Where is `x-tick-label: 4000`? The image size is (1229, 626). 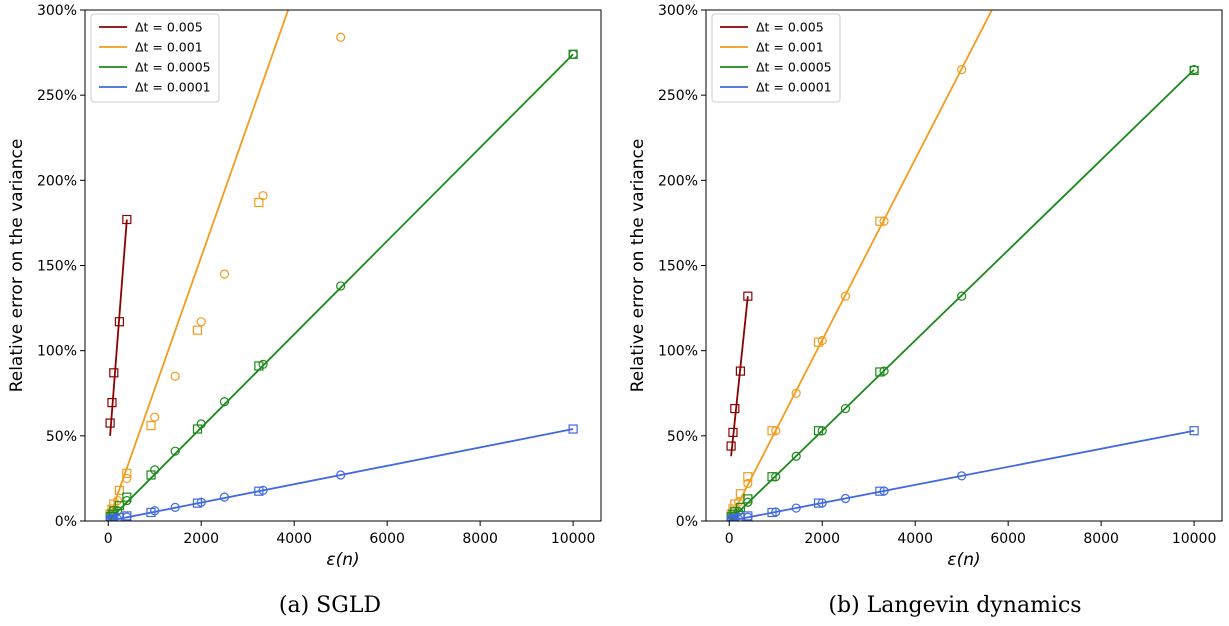 x-tick-label: 4000 is located at coordinates (294, 539).